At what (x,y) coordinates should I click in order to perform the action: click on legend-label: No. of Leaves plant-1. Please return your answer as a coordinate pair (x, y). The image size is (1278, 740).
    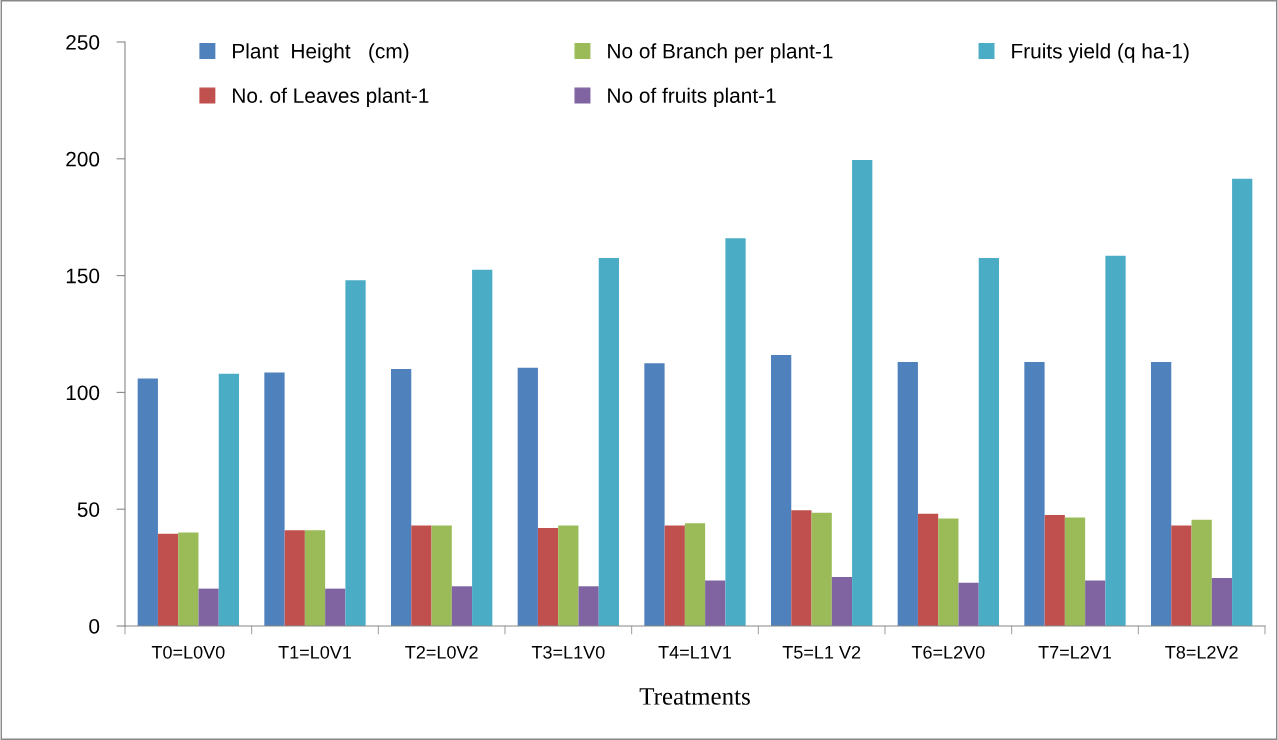
    Looking at the image, I should click on (331, 97).